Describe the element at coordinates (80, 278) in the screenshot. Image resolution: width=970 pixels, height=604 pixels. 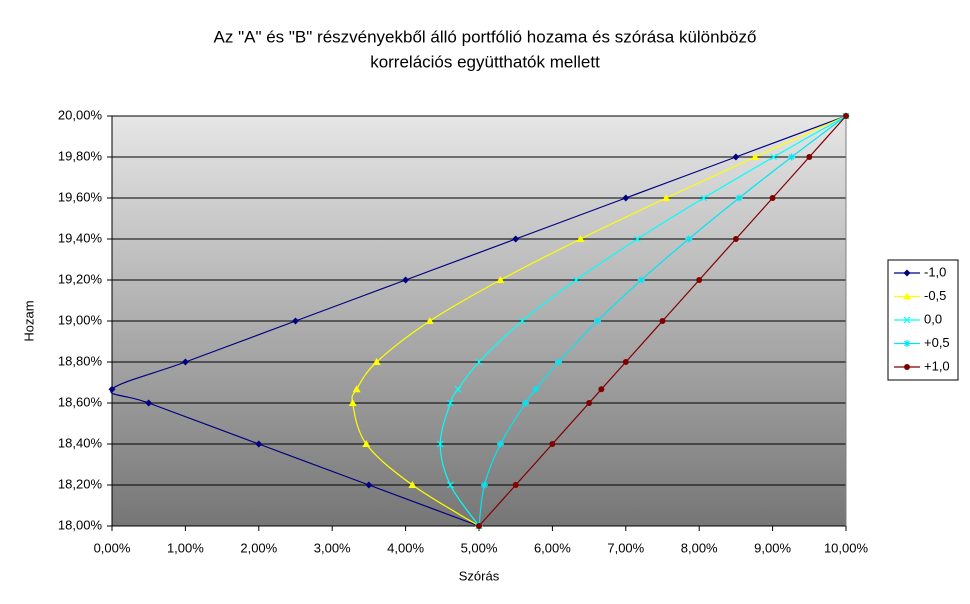
I see `y-tick-label: 19,20%` at that location.